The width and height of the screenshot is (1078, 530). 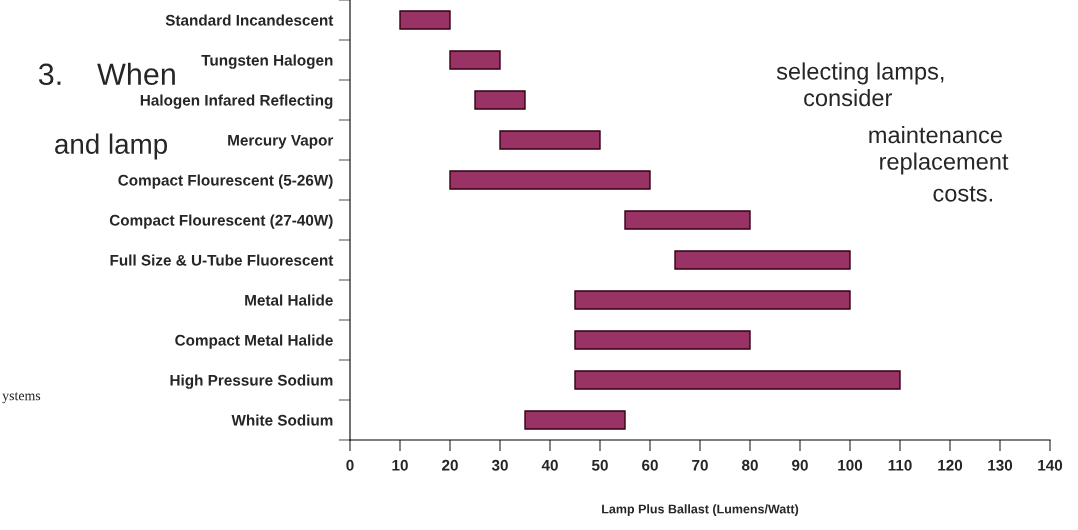 I want to click on x-tick-label: 80, so click(x=749, y=465).